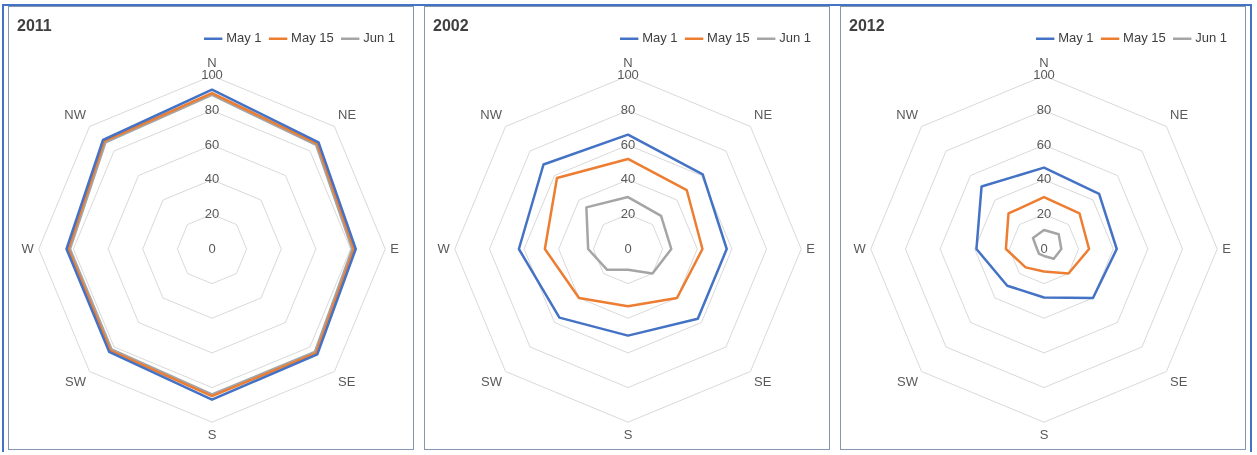  Describe the element at coordinates (451, 26) in the screenshot. I see `chart-title: 2002` at that location.